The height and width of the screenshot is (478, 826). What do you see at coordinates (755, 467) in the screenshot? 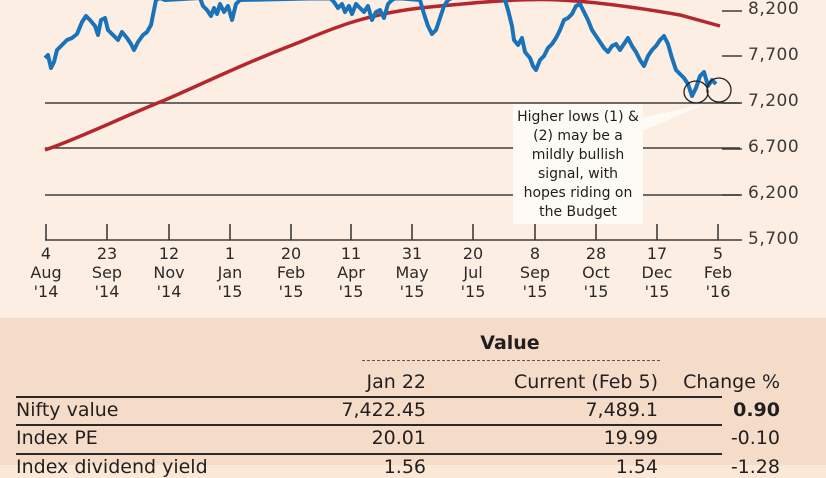
I see `cell-yield-change: -1.28` at bounding box center [755, 467].